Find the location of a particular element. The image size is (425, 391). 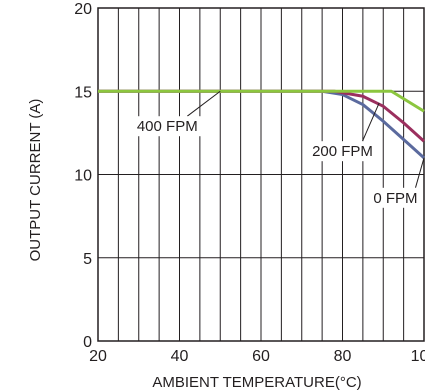

y-tick-label: 10 is located at coordinates (83, 176).